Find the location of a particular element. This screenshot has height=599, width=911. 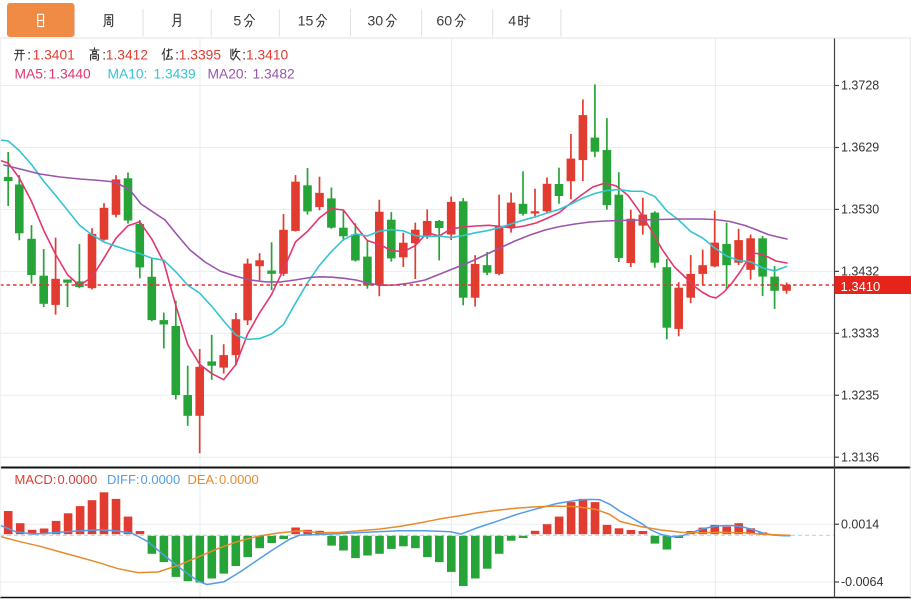

svg-text: 5 is located at coordinates (237, 22).